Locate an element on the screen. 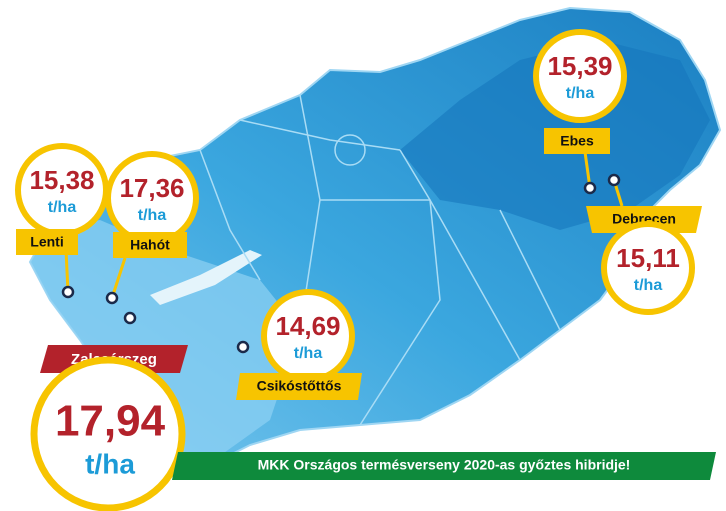  location-name: Hahót is located at coordinates (150, 245).